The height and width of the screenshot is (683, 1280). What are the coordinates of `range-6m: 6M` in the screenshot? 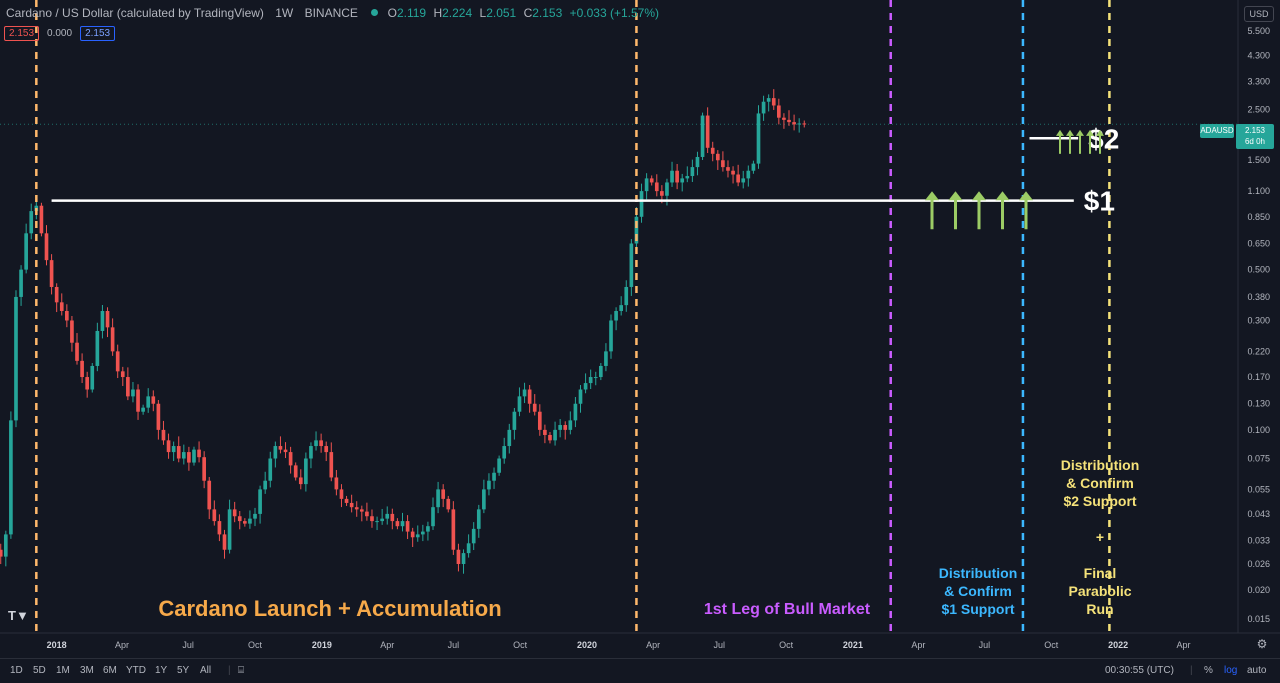 It's located at (110, 670).